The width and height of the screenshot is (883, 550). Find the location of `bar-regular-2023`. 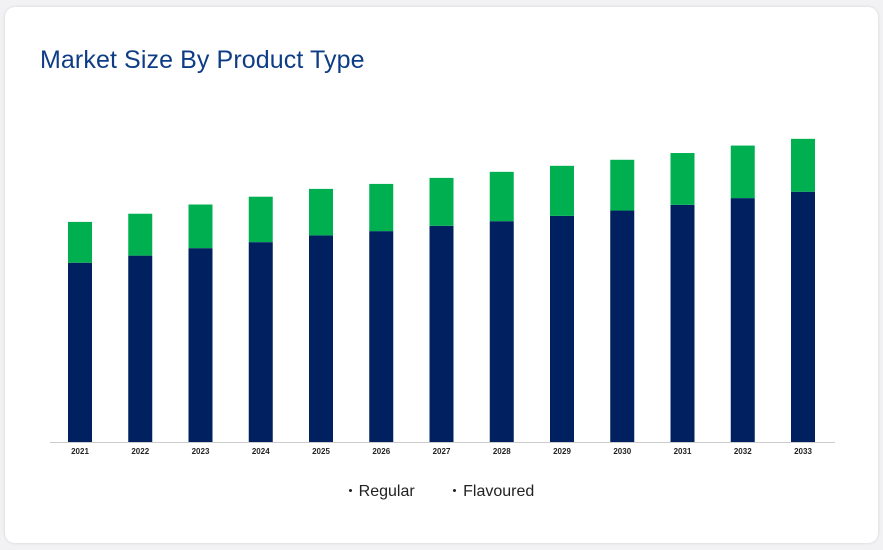

bar-regular-2023 is located at coordinates (200, 345).